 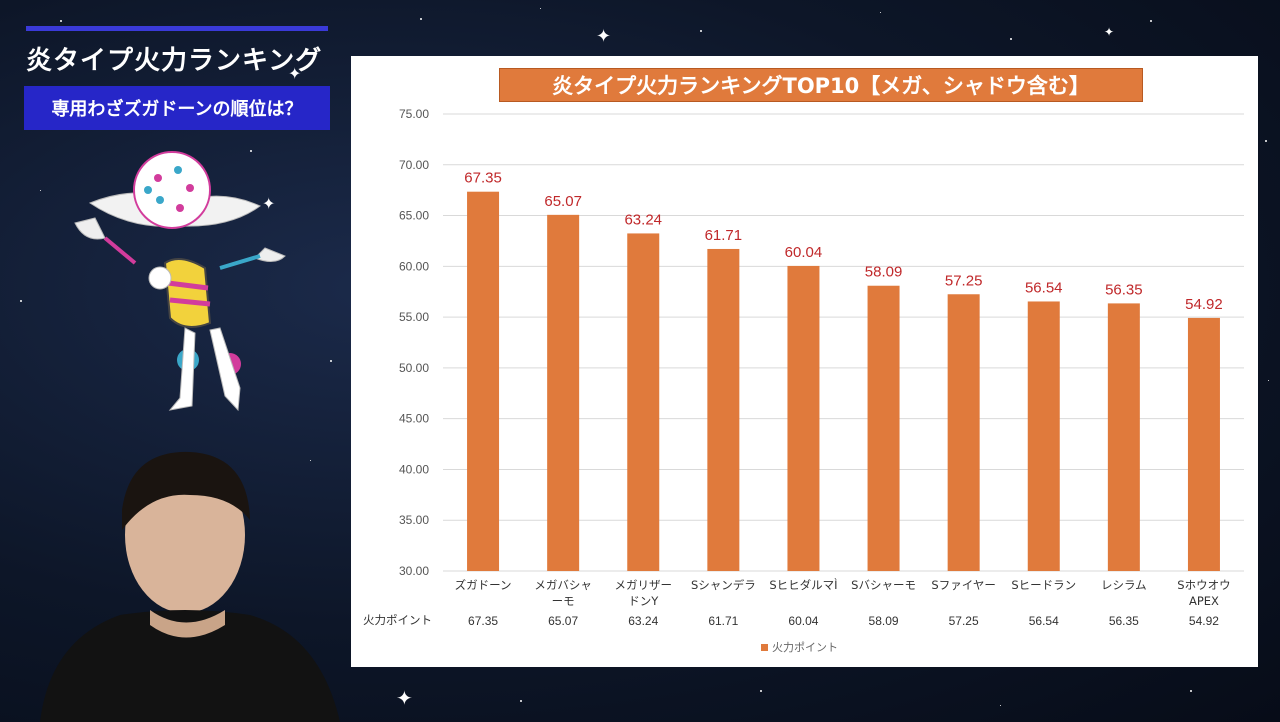 I want to click on chart-title-text: 炎タイプ火力ランキングTOP10【メガ、シャドウ含む】, so click(x=821, y=86).